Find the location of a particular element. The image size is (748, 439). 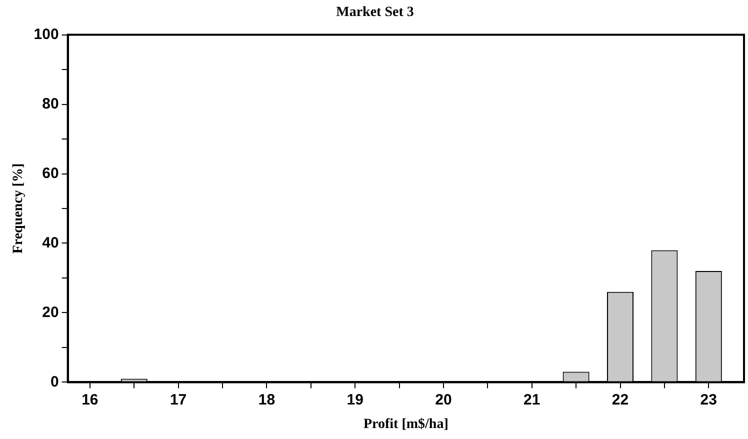

x-tick-label: 20 is located at coordinates (443, 399).